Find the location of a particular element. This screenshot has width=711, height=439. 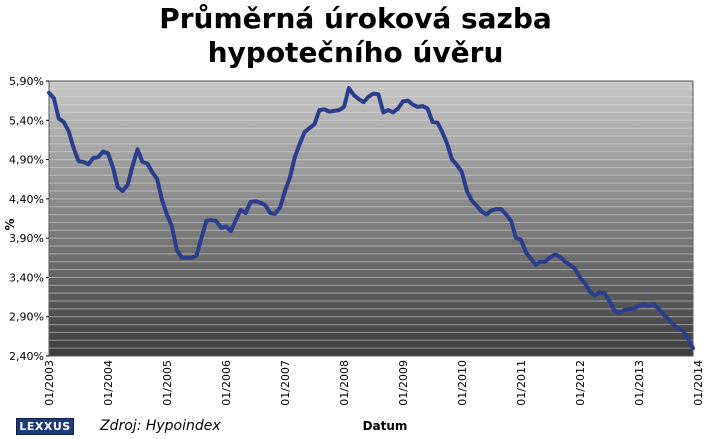

x-tick-label: 01/2008 is located at coordinates (344, 383).